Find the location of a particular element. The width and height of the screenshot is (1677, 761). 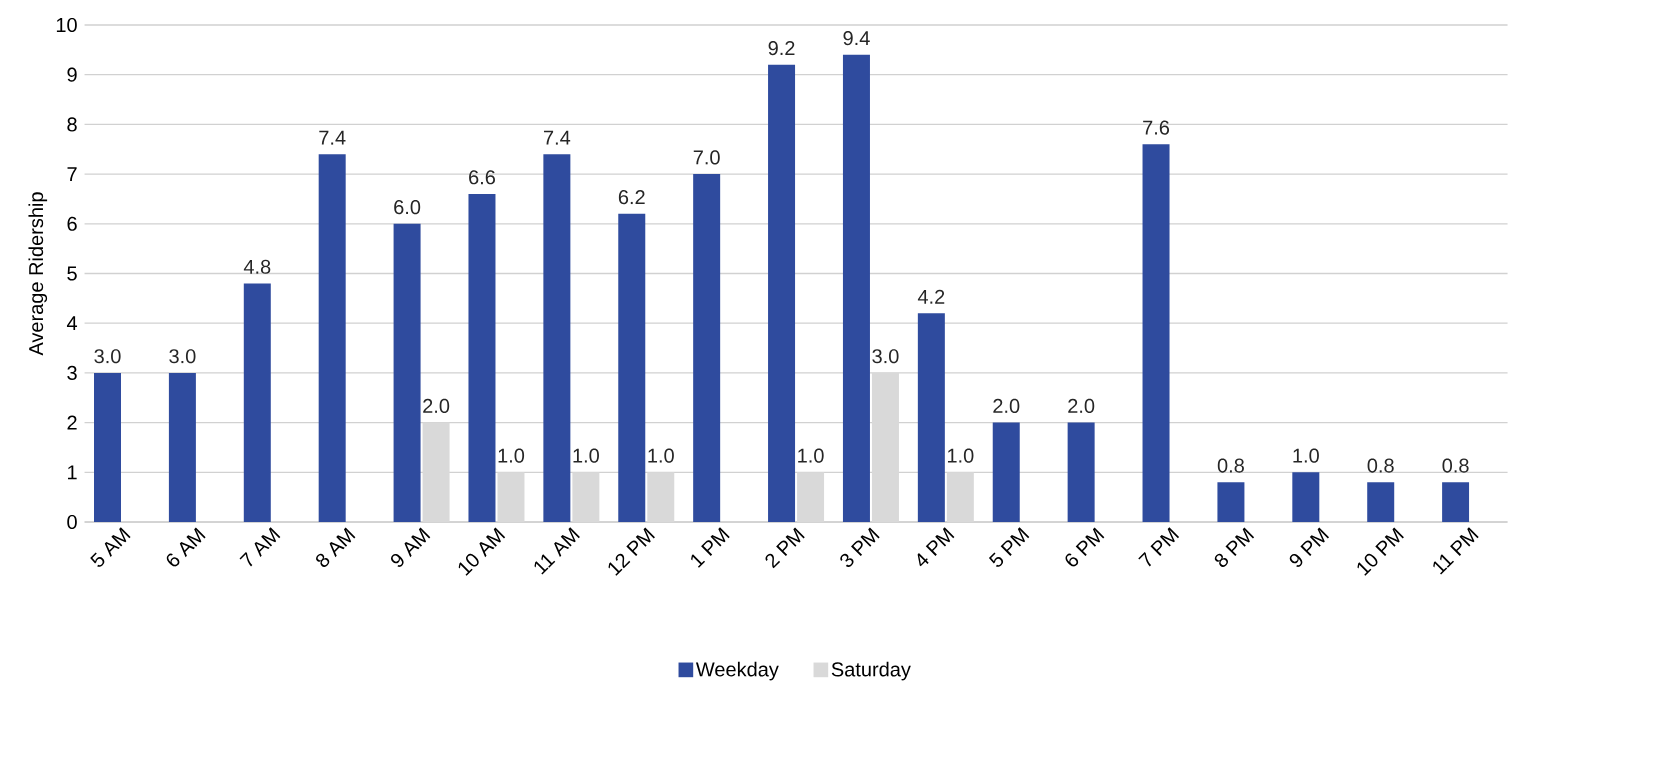

x-tick-label: 9 PM is located at coordinates (1309, 547).